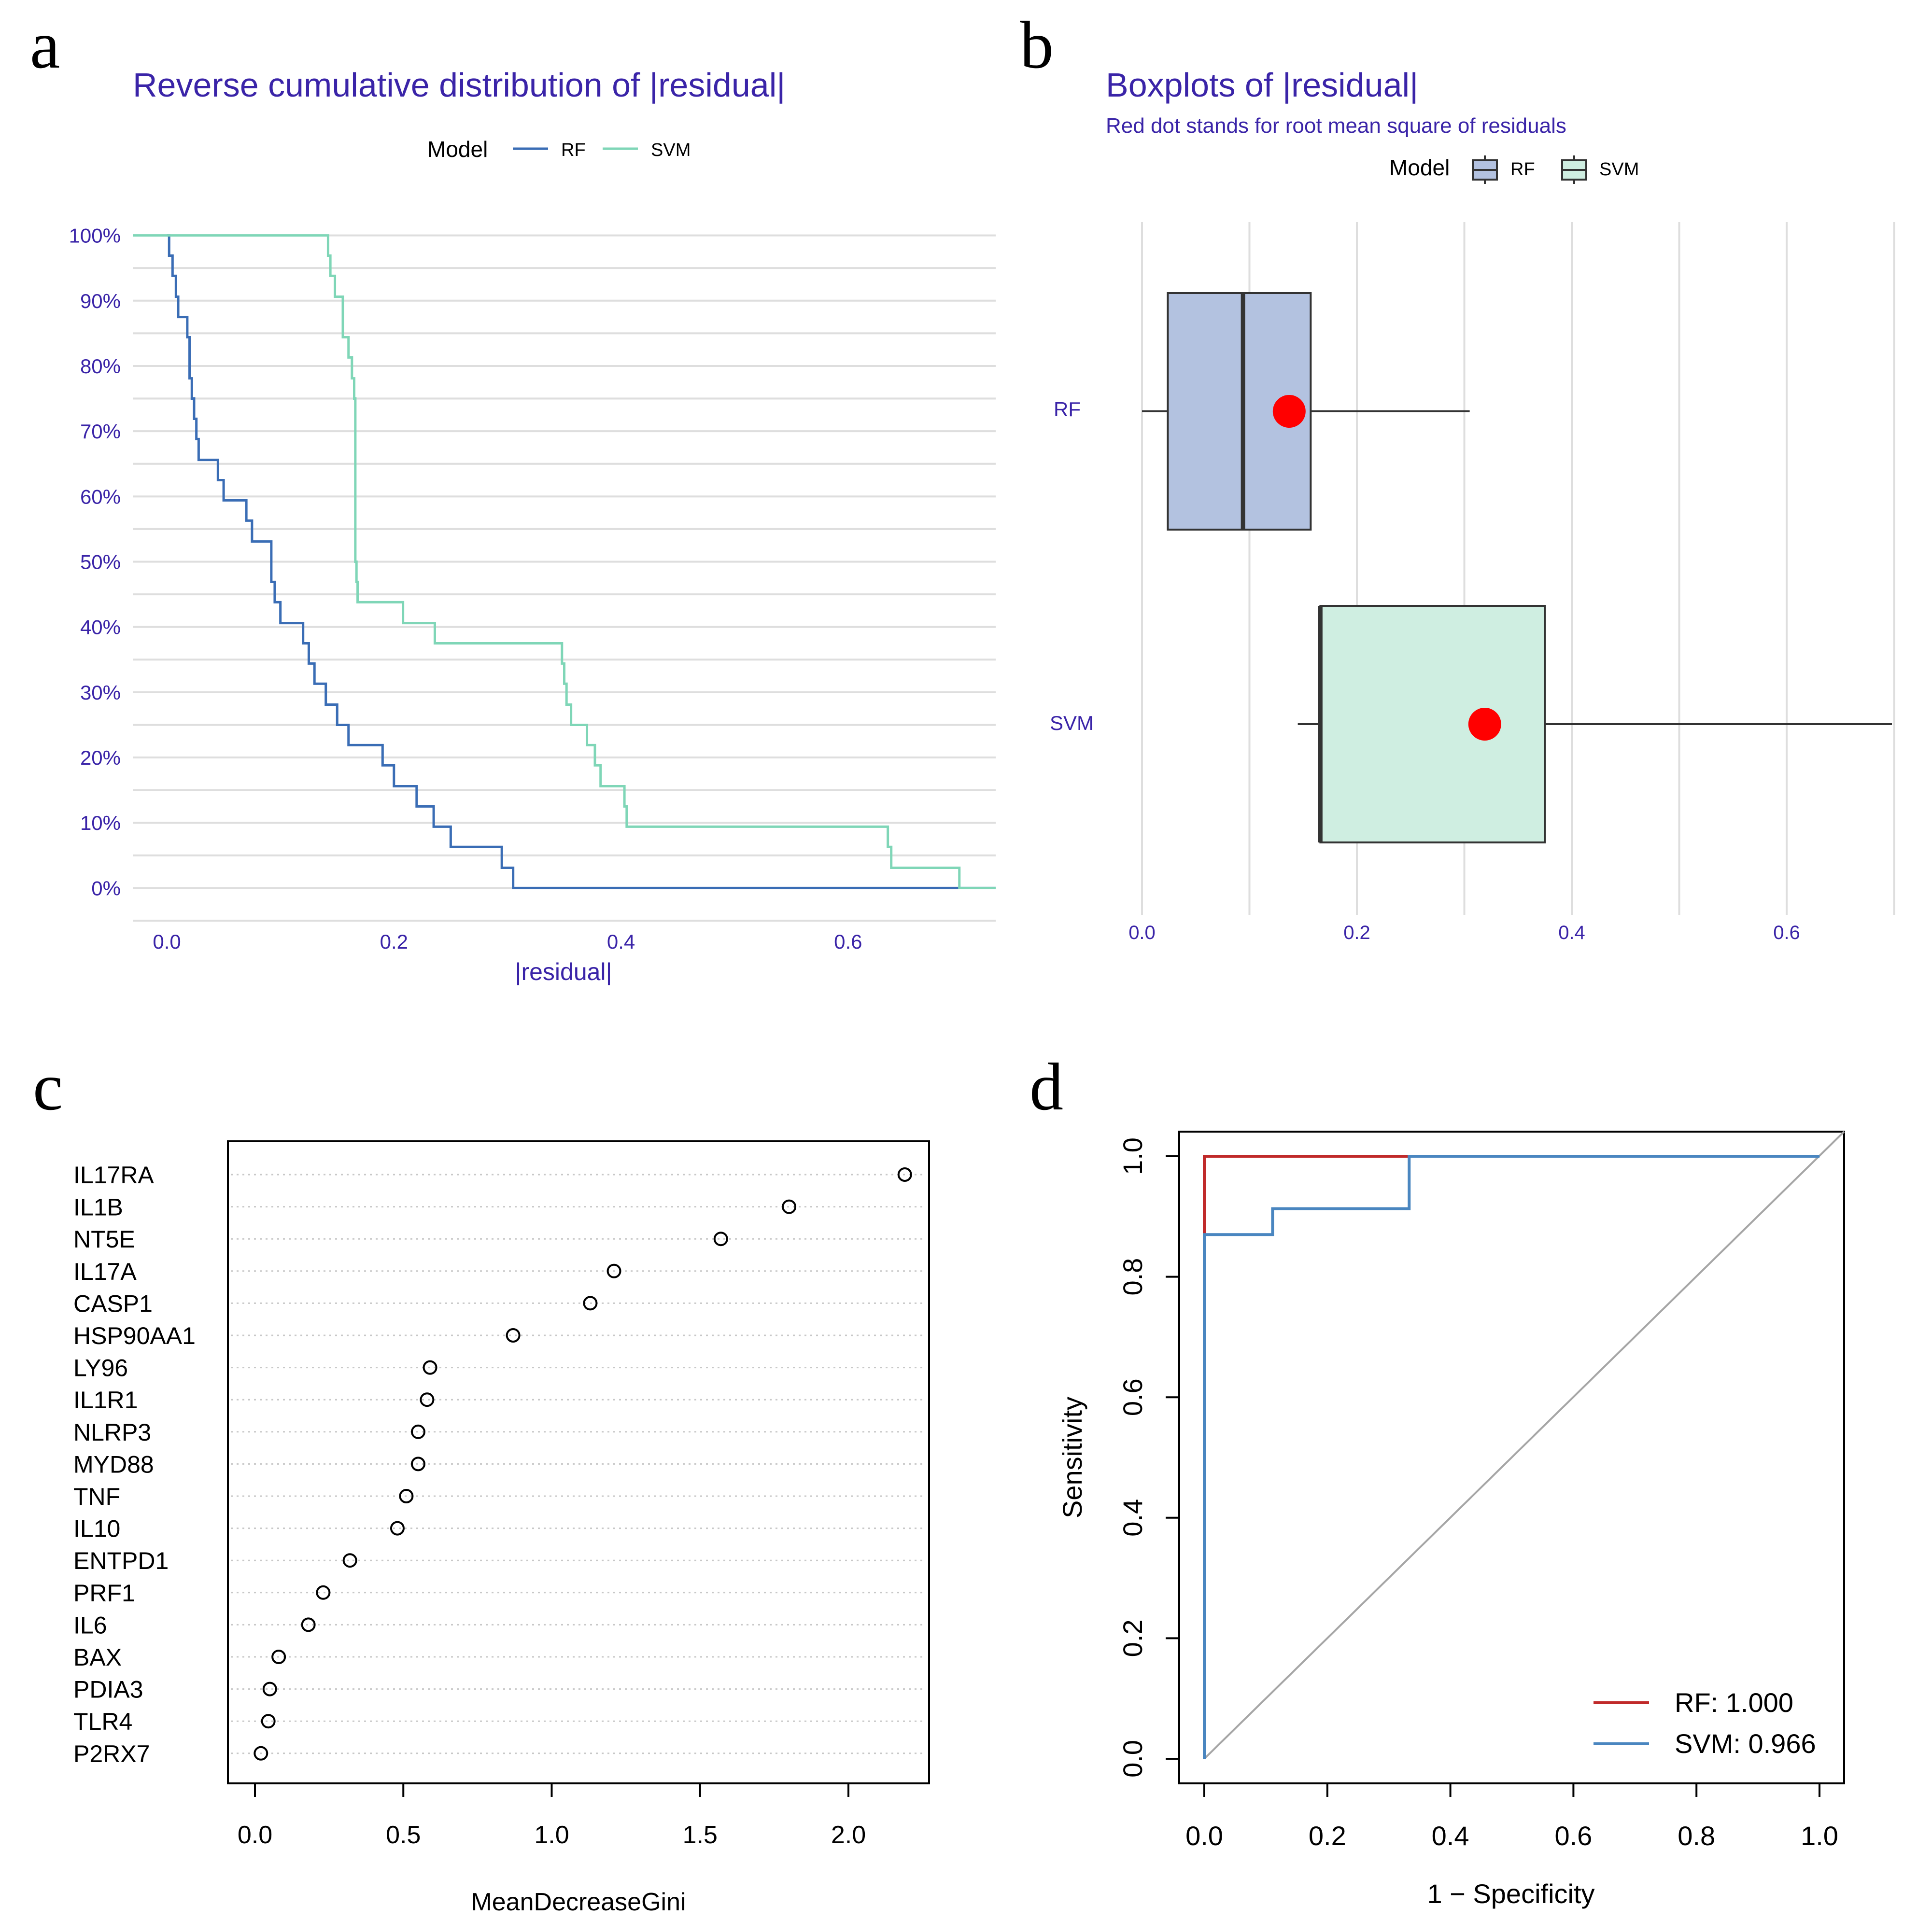 This screenshot has height=1920, width=1932. Describe the element at coordinates (1464, 932) in the screenshot. I see `panel-b-x-tick-labels: 0.0 0.2 0.4 0.6` at that location.